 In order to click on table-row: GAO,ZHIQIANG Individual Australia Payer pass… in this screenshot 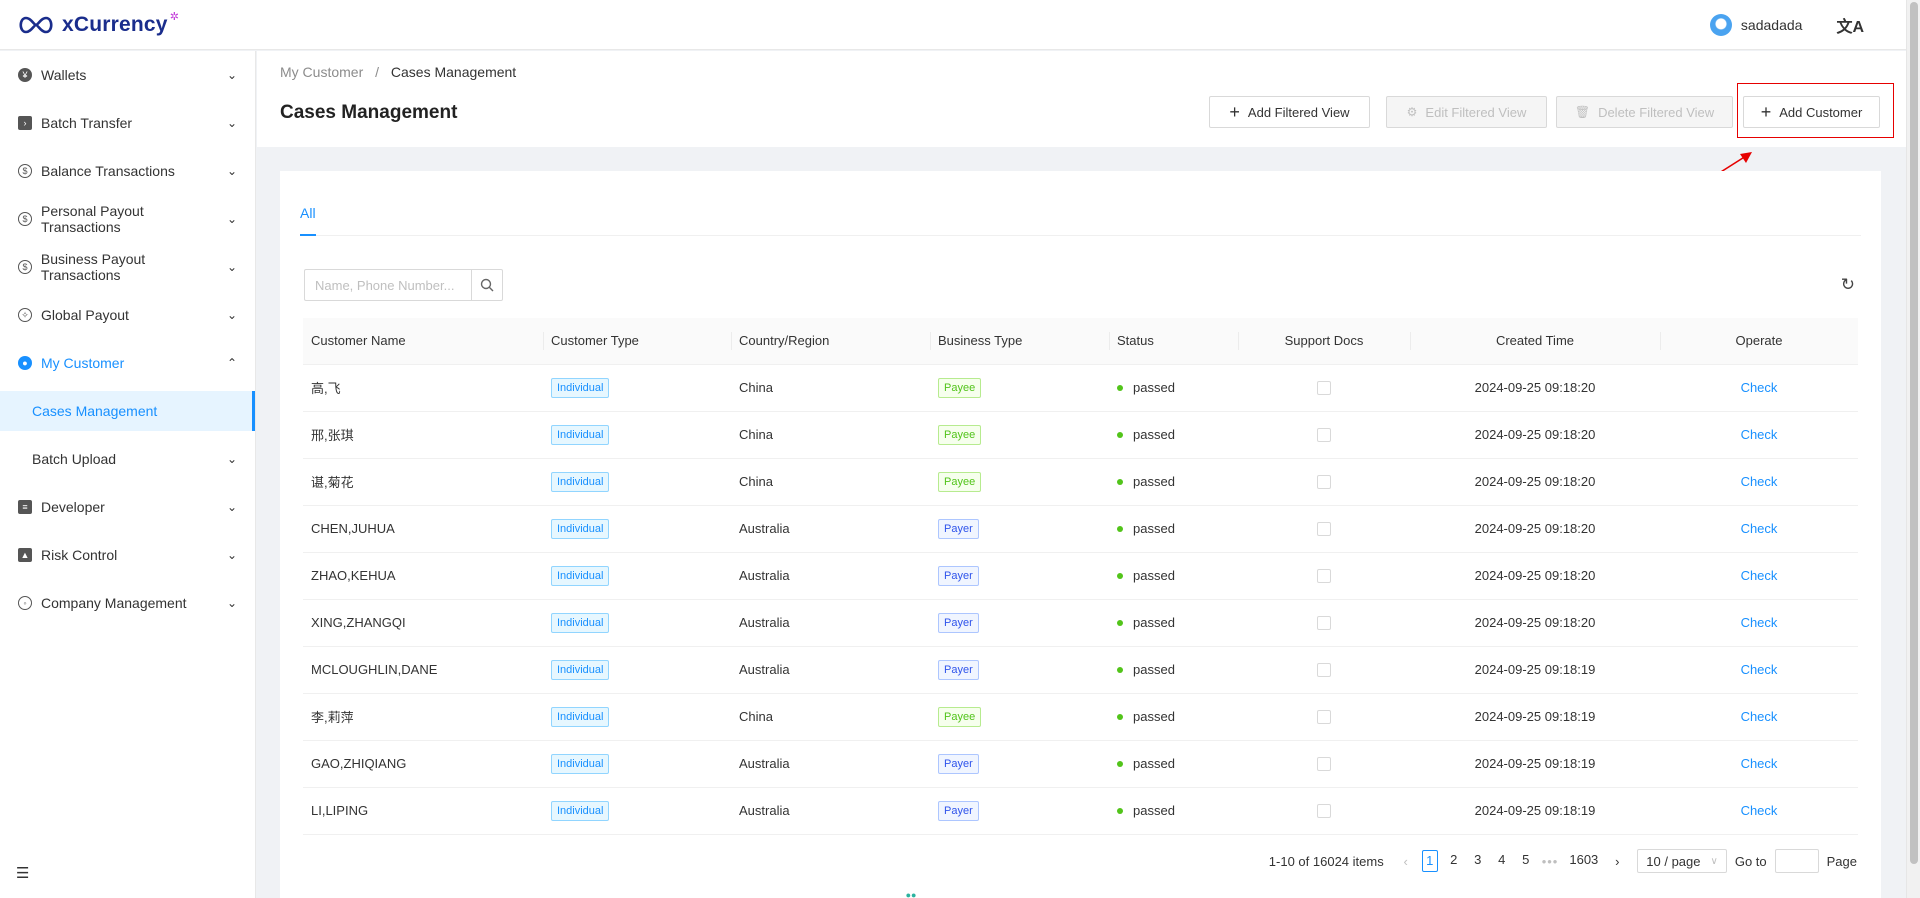, I will do `click(1080, 764)`.